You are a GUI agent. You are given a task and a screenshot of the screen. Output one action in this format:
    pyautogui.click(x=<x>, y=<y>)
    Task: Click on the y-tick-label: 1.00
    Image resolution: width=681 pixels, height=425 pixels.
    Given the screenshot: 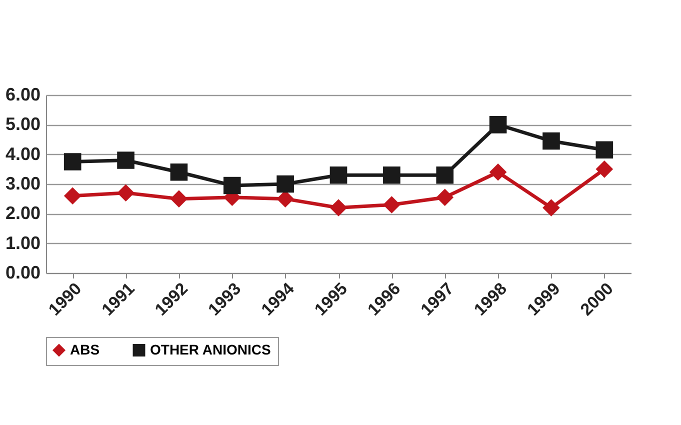 What is the action you would take?
    pyautogui.click(x=22, y=242)
    